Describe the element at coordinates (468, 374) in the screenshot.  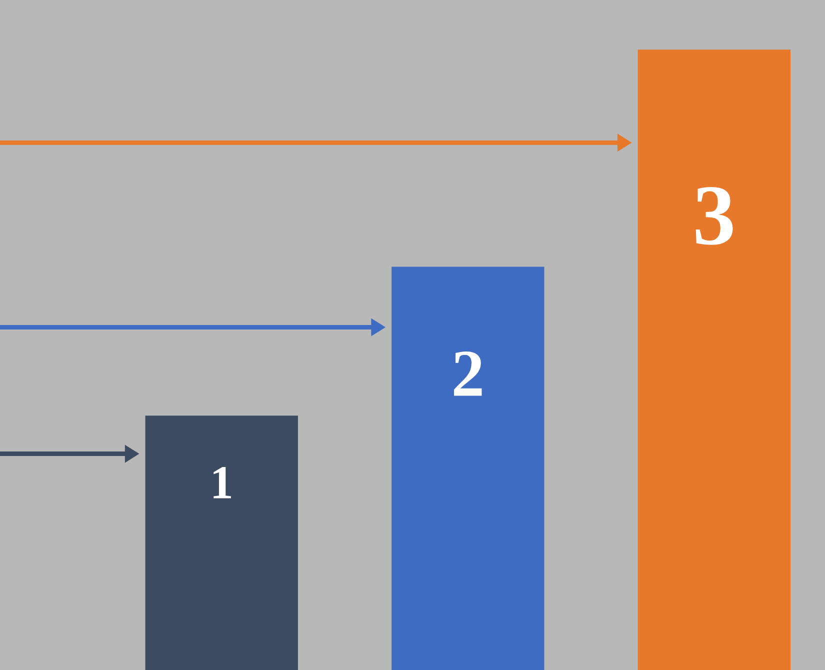
I see `x-tick-label: 2` at that location.